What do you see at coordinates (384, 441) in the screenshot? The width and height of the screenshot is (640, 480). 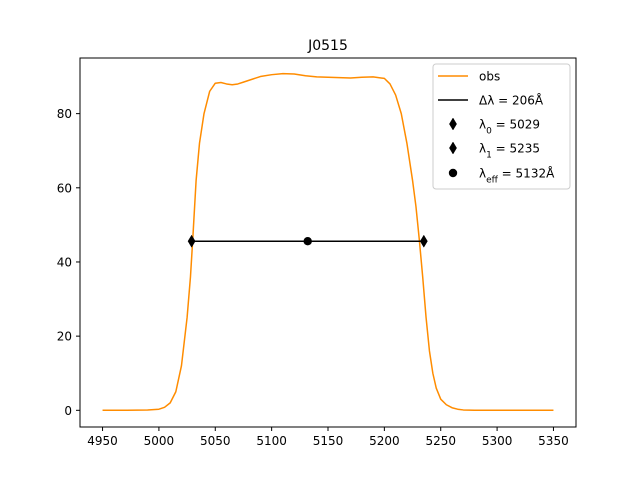 I see `x-tick-label: 5200` at bounding box center [384, 441].